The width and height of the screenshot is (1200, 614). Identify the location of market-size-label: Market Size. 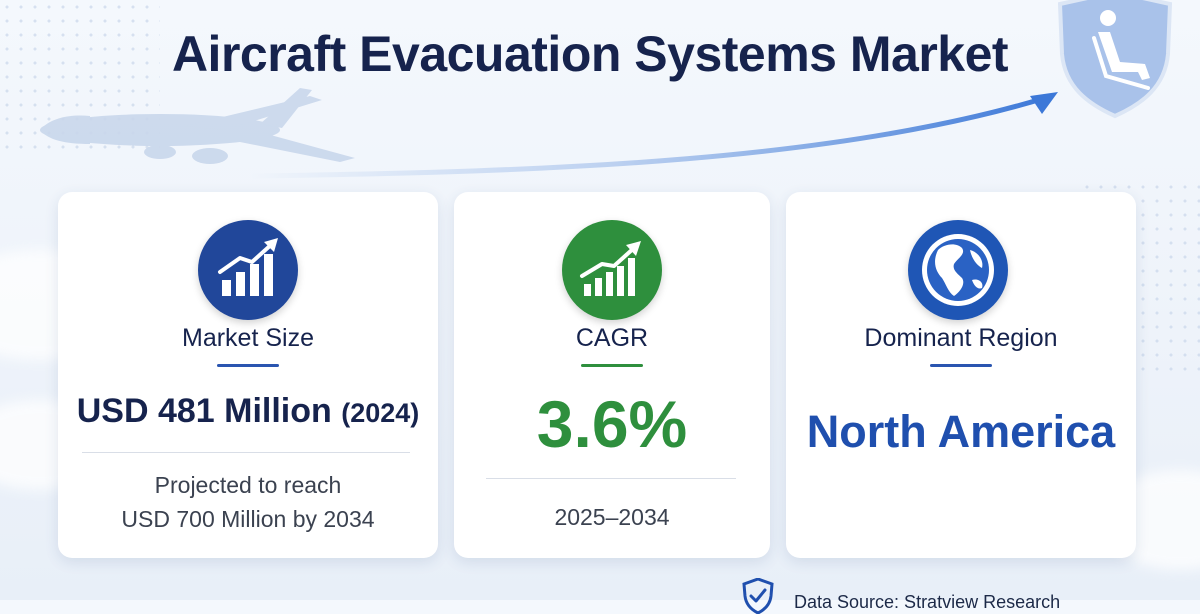
(248, 338).